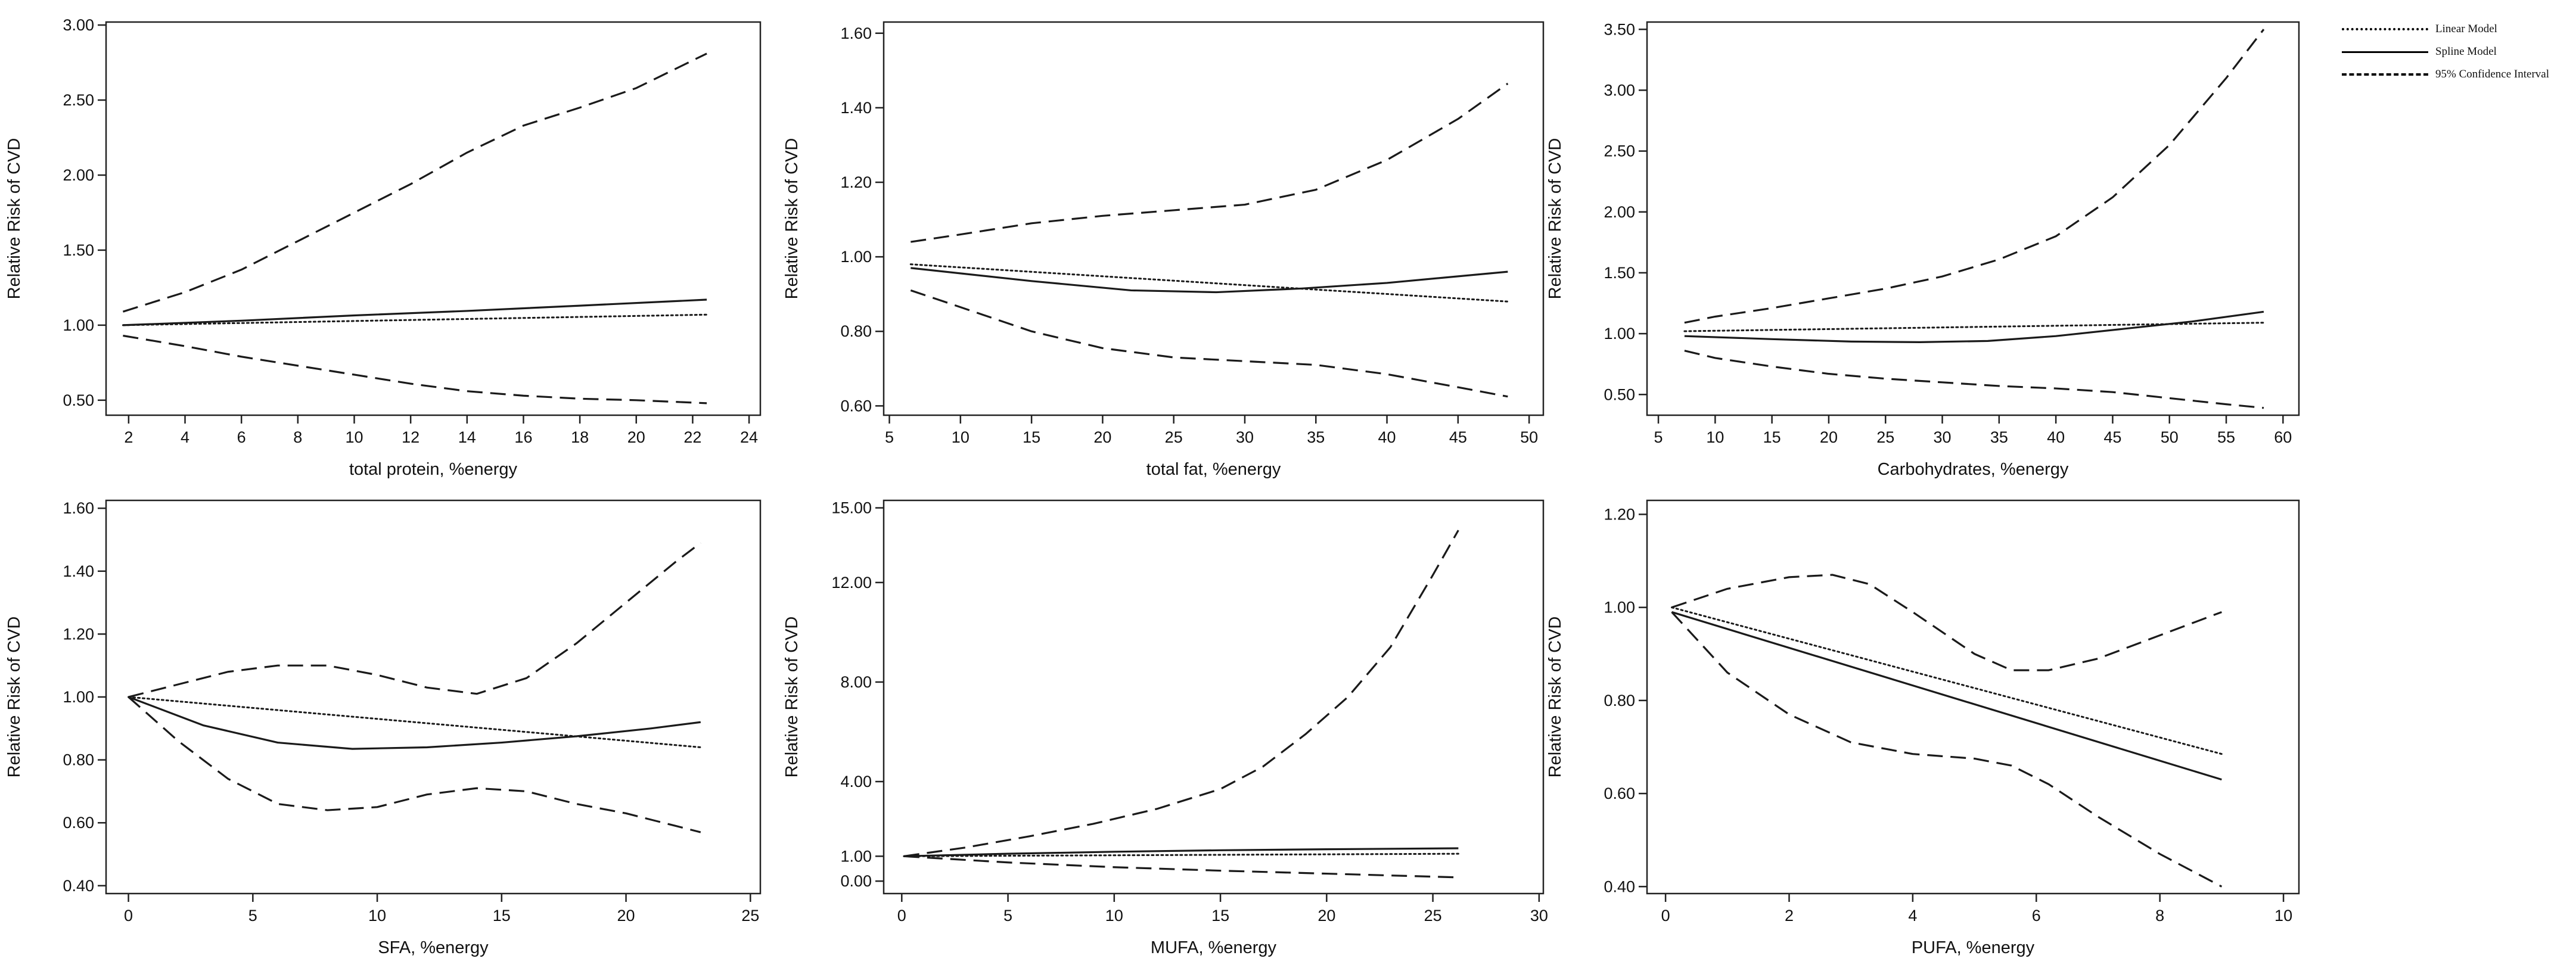  What do you see at coordinates (1665, 916) in the screenshot?
I see `x-tick-label: 0` at bounding box center [1665, 916].